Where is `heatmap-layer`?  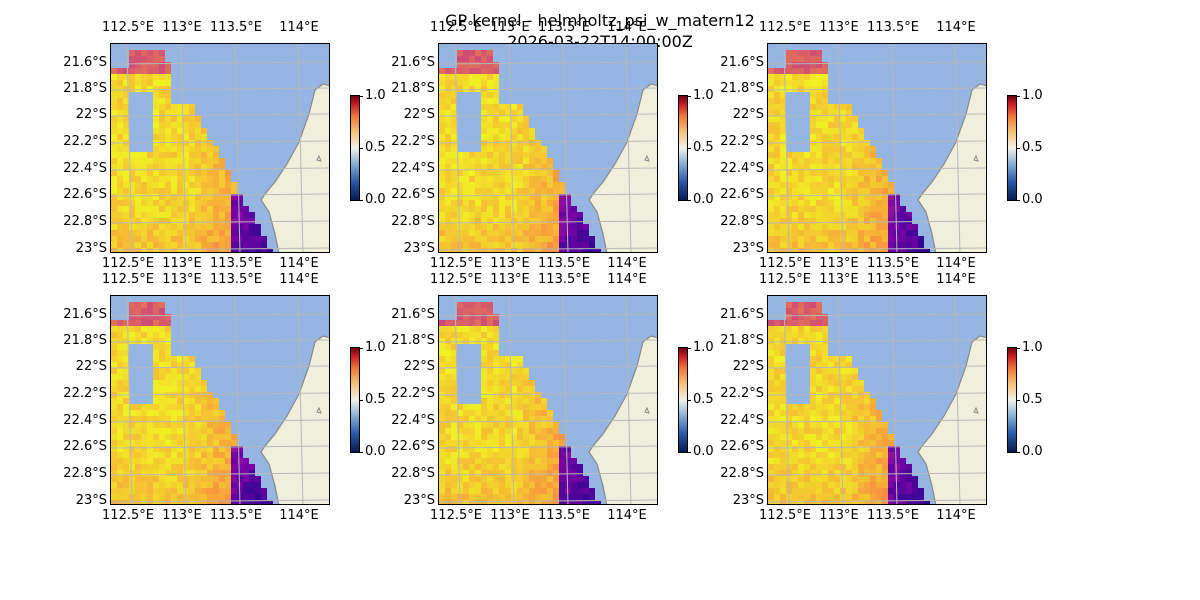
heatmap-layer is located at coordinates (849, 151).